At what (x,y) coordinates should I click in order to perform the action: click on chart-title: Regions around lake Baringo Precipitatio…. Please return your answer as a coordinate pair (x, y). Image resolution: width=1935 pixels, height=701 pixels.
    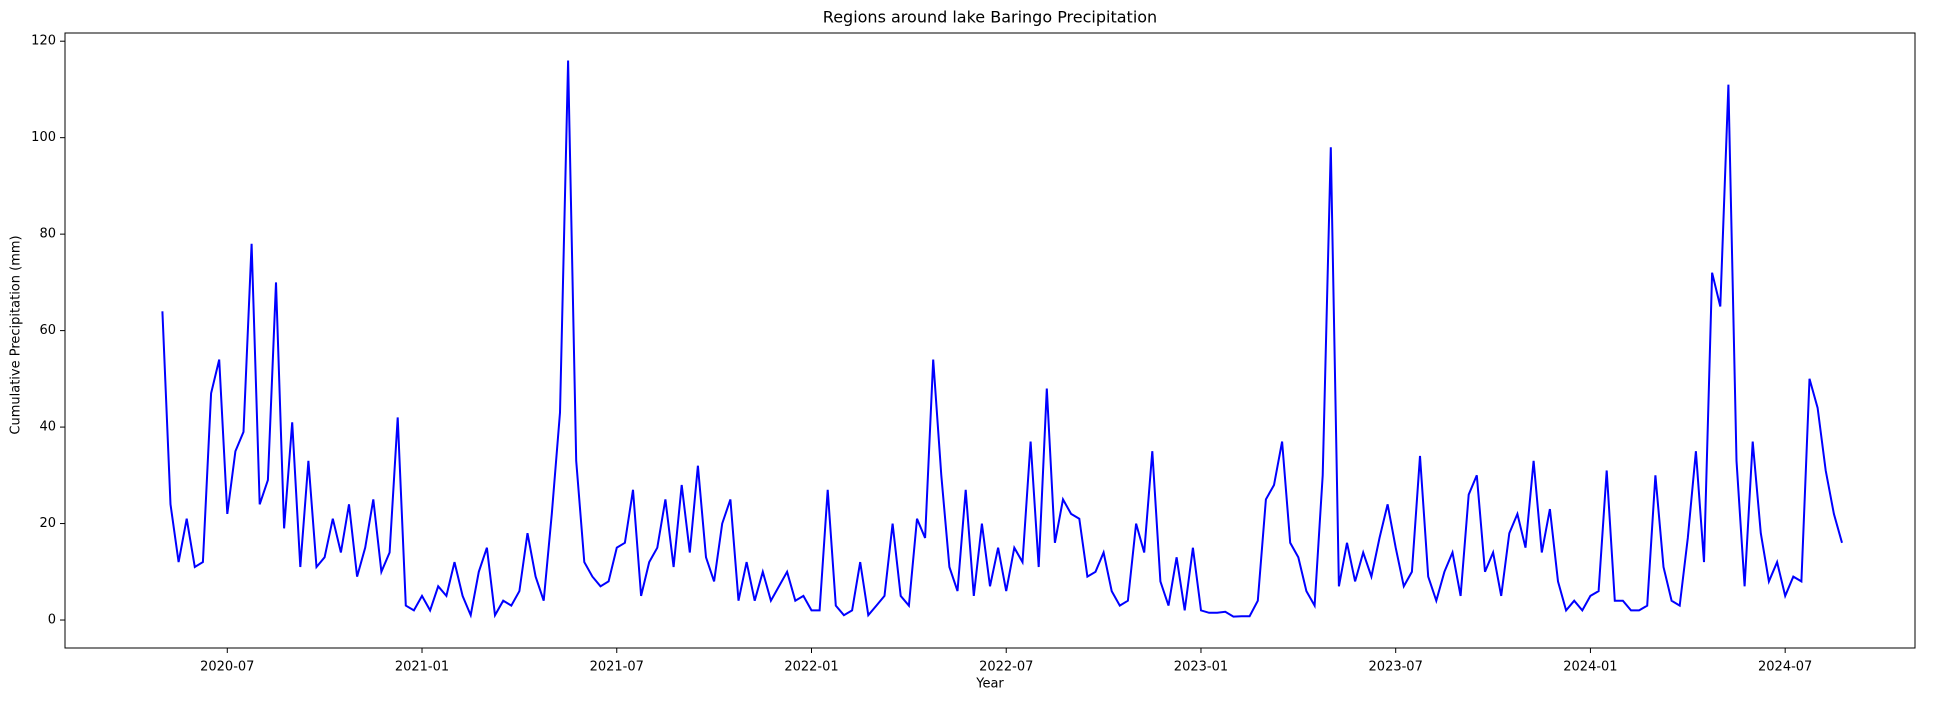
    Looking at the image, I should click on (990, 17).